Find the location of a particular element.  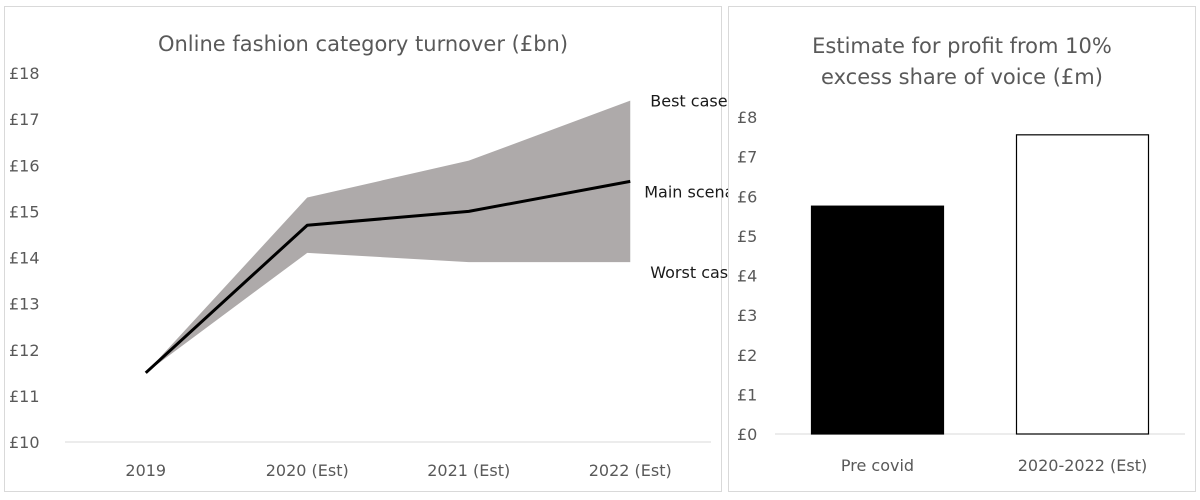

y-tick-label: £17 is located at coordinates (24, 119).